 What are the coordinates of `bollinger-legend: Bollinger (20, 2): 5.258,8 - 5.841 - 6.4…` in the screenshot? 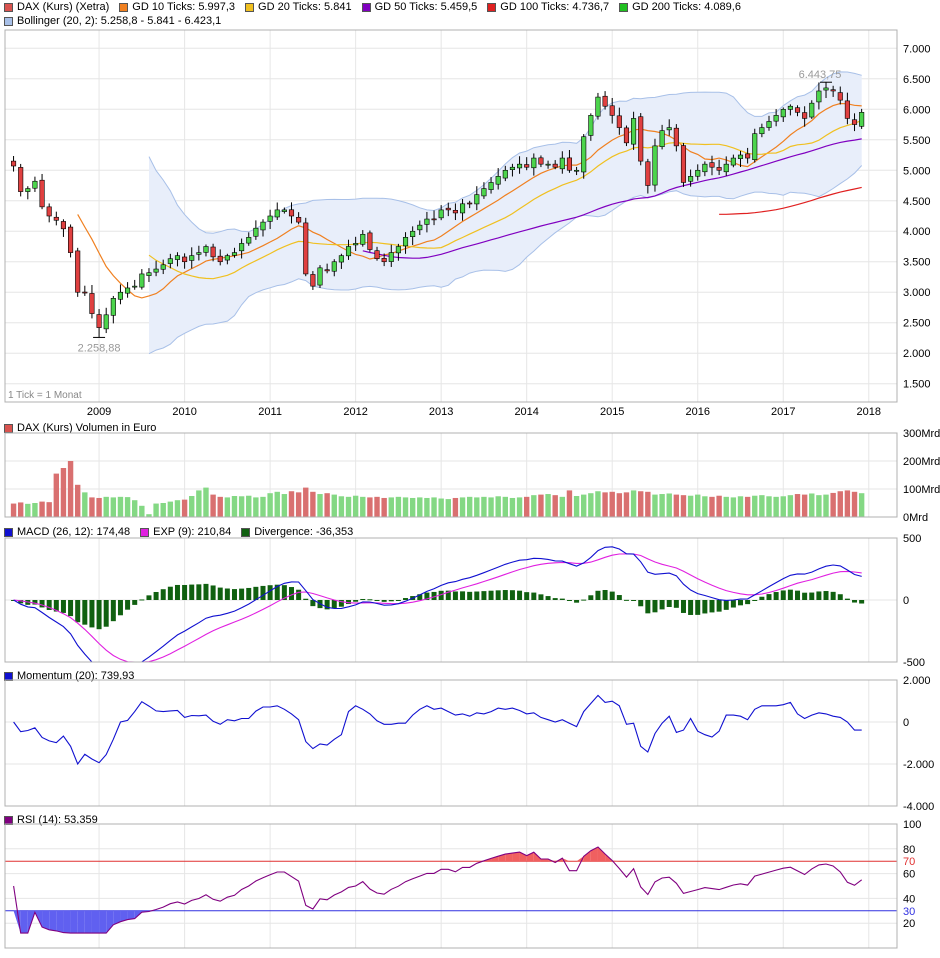 It's located at (112, 21).